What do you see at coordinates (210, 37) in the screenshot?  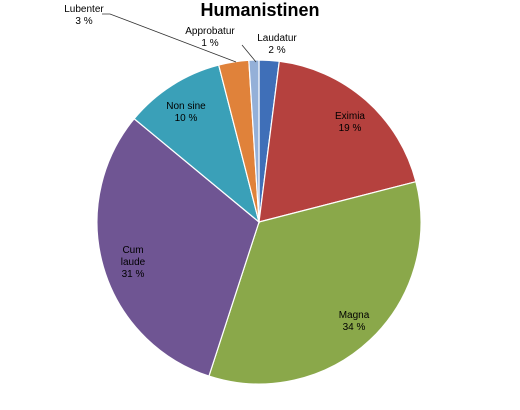 I see `slice-label-approbatur: Approbatur 1 %` at bounding box center [210, 37].